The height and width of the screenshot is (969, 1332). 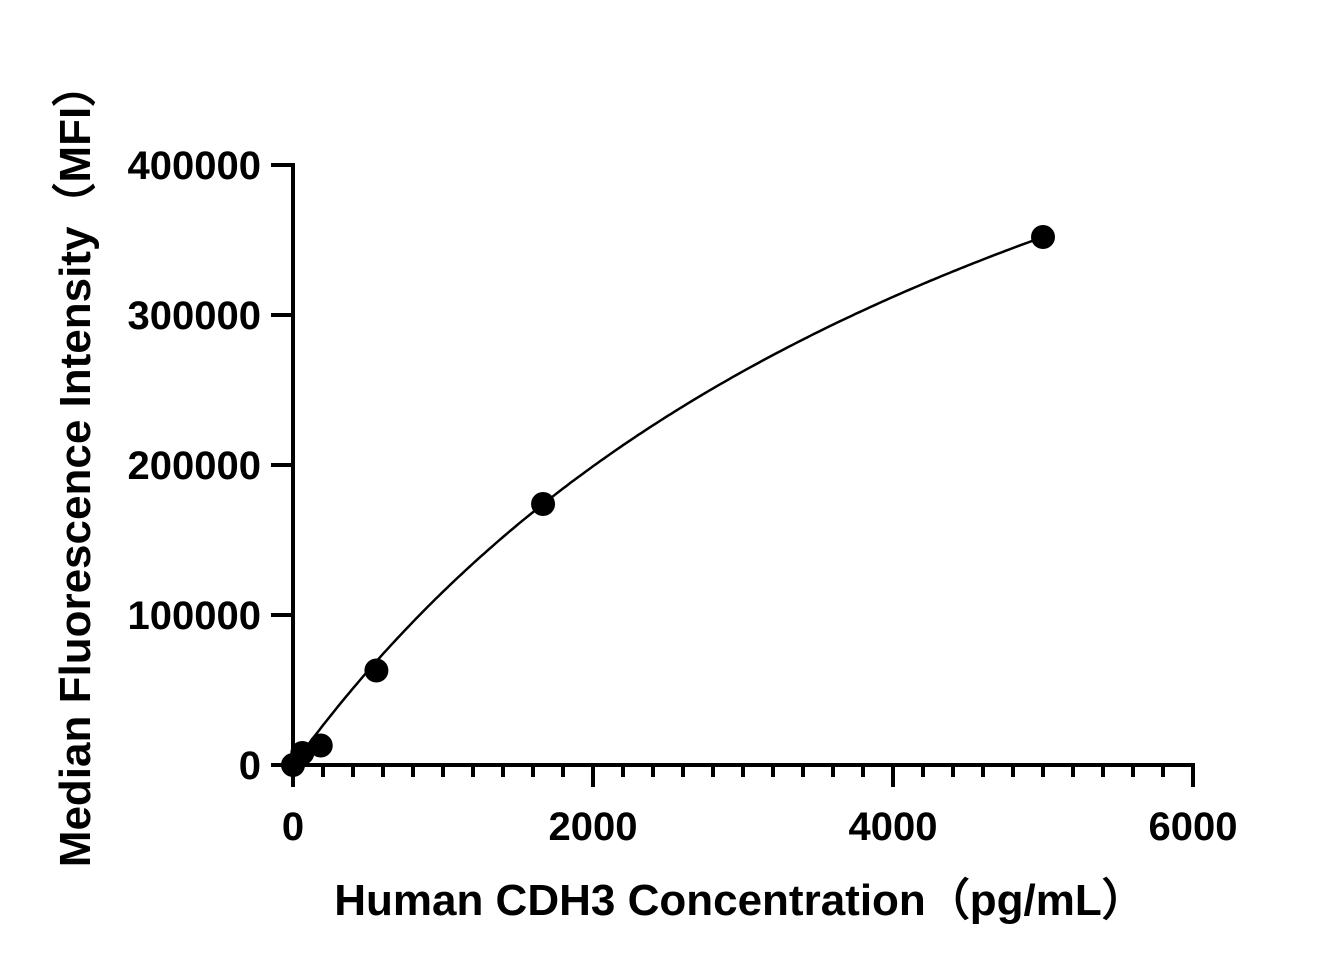 I want to click on y-tick-label: 100000, so click(x=194, y=616).